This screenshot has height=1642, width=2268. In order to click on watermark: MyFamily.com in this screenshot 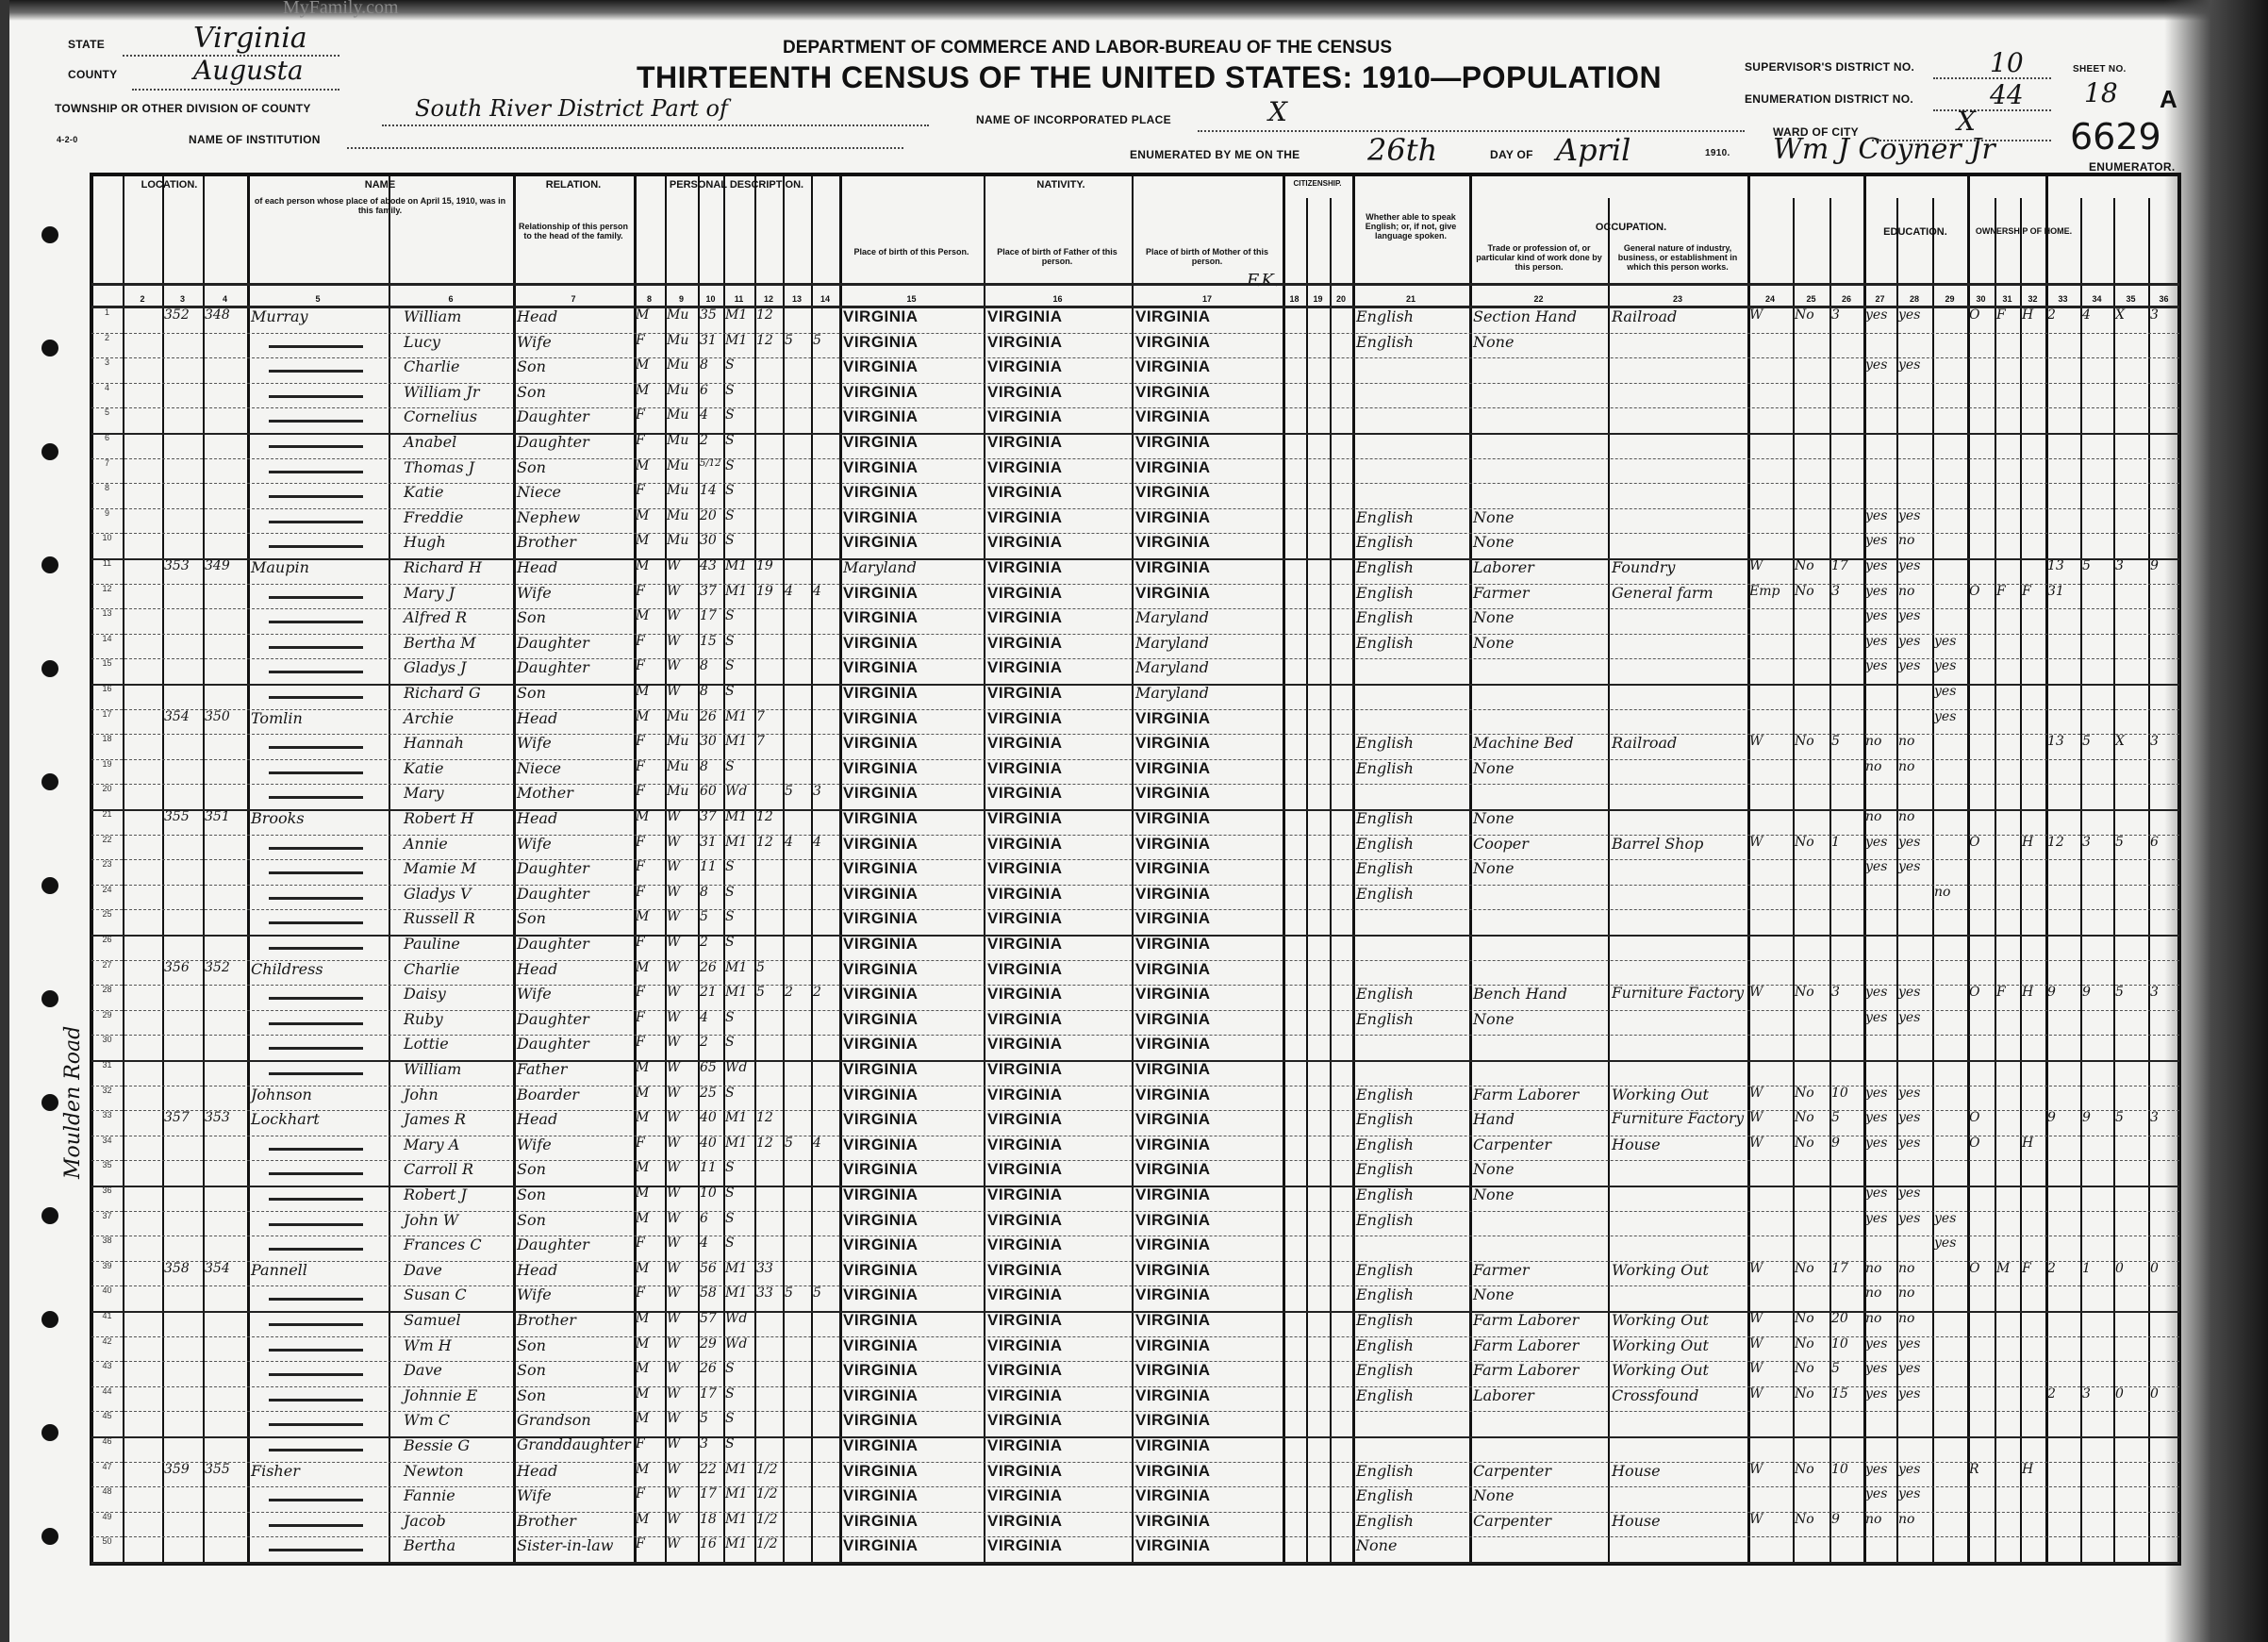, I will do `click(341, 9)`.